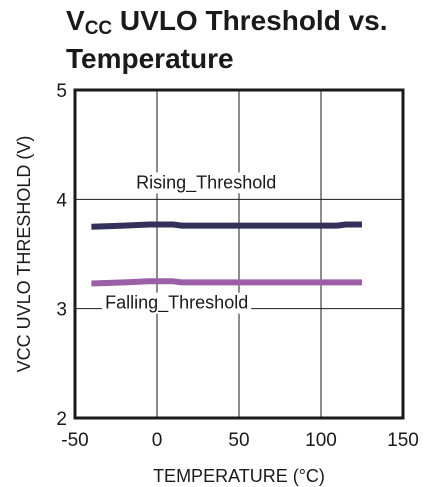 The image size is (433, 487). I want to click on title-v: V, so click(75, 20).